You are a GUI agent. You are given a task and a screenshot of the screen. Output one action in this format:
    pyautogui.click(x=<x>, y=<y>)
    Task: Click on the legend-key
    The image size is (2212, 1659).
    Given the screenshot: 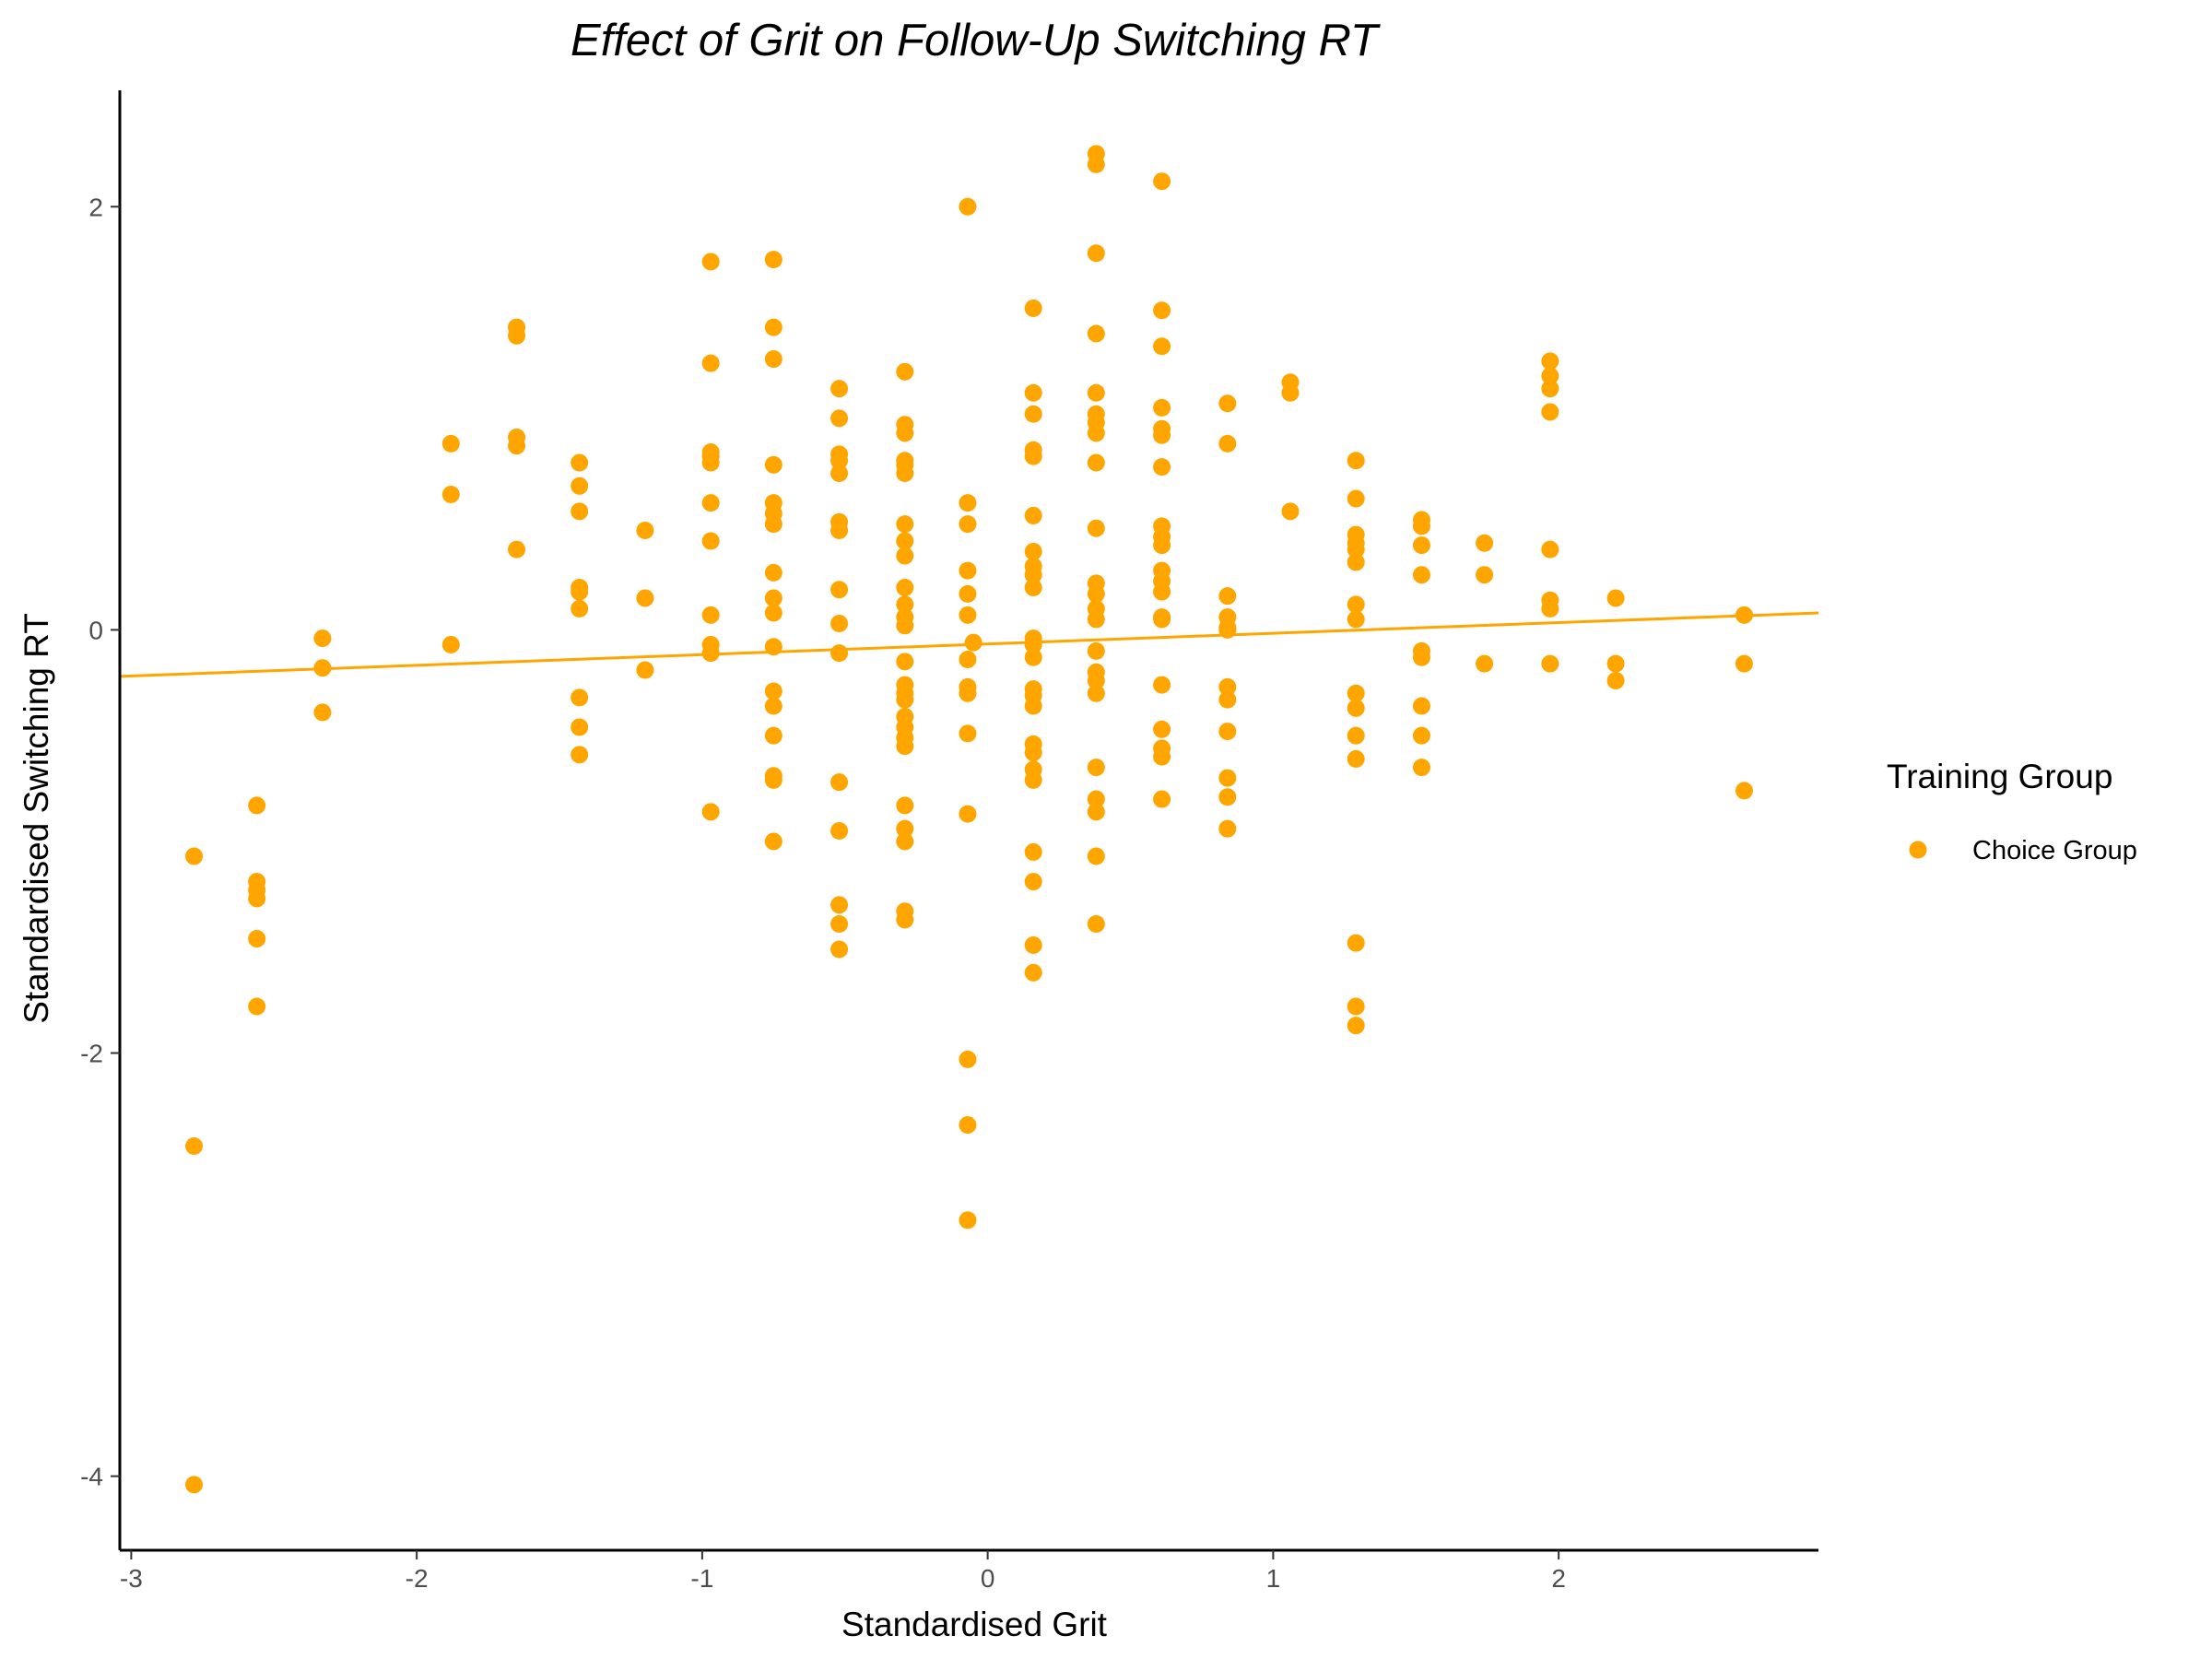 What is the action you would take?
    pyautogui.click(x=1918, y=850)
    